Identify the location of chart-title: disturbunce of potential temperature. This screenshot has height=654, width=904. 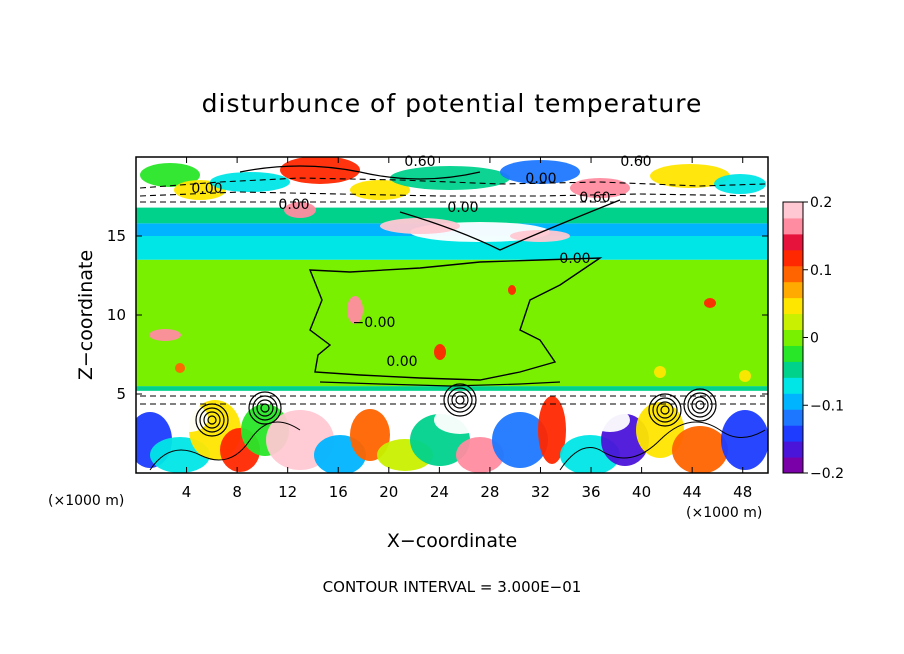
(452, 103).